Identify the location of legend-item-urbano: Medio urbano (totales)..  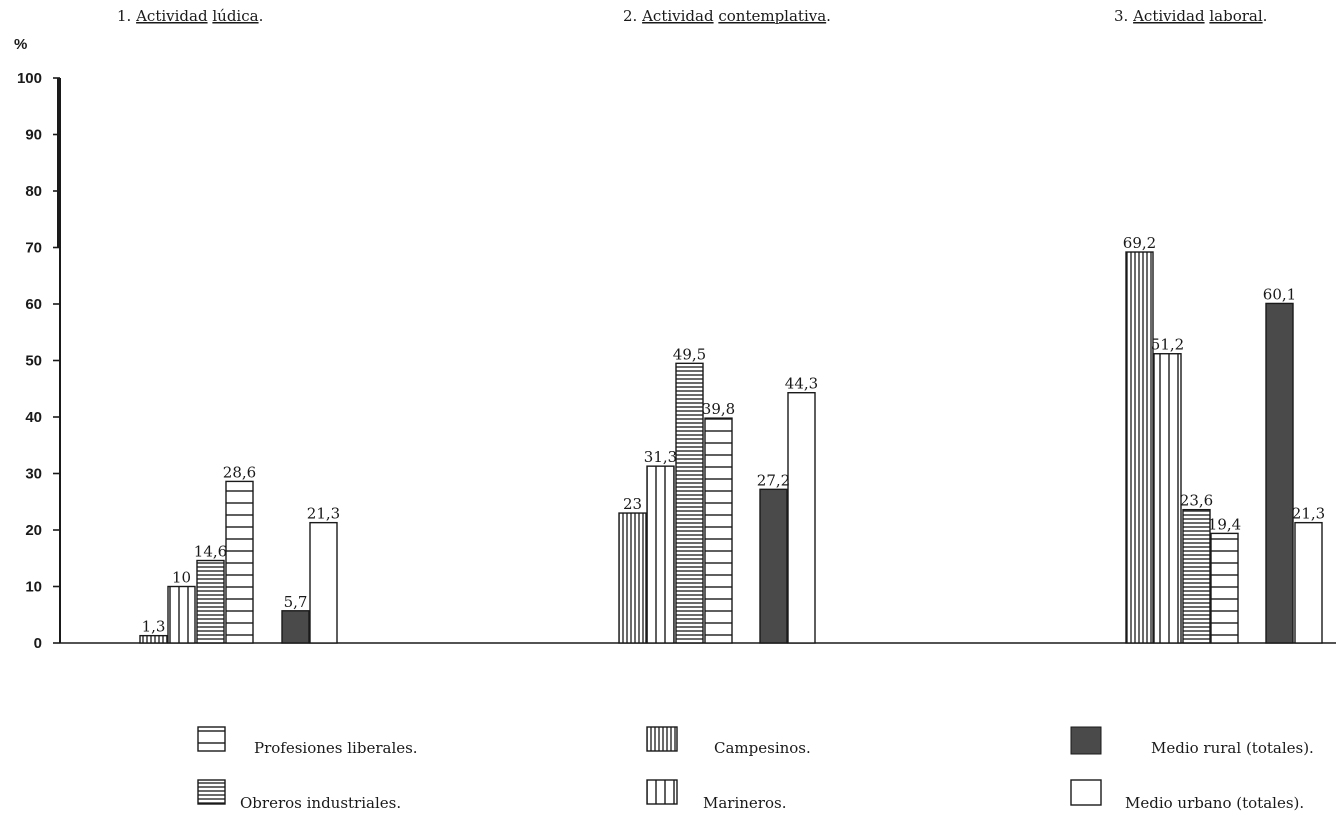
(1187, 795).